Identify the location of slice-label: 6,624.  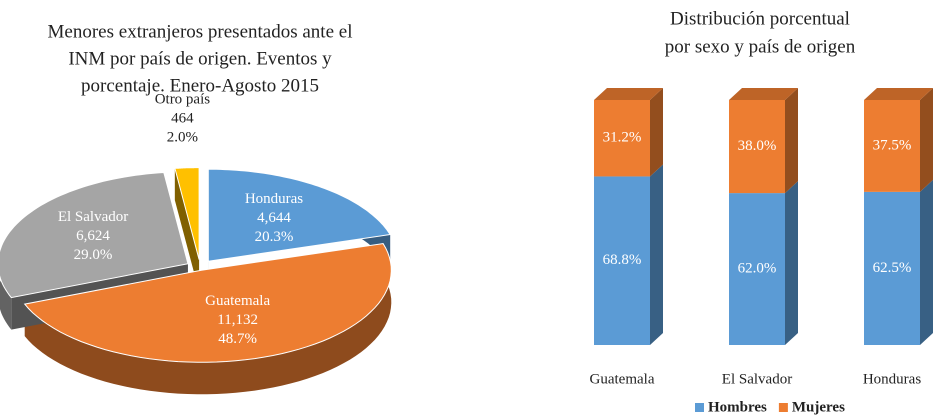
(93, 236).